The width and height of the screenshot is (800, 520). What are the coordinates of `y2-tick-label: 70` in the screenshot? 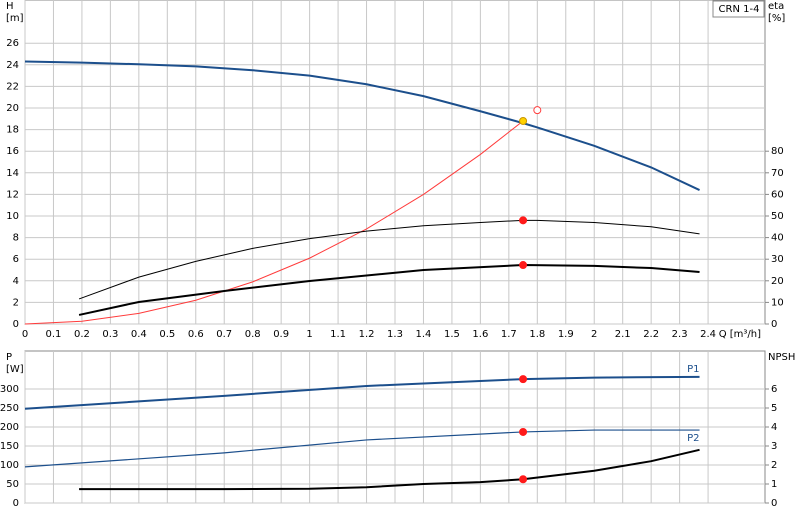 It's located at (777, 173).